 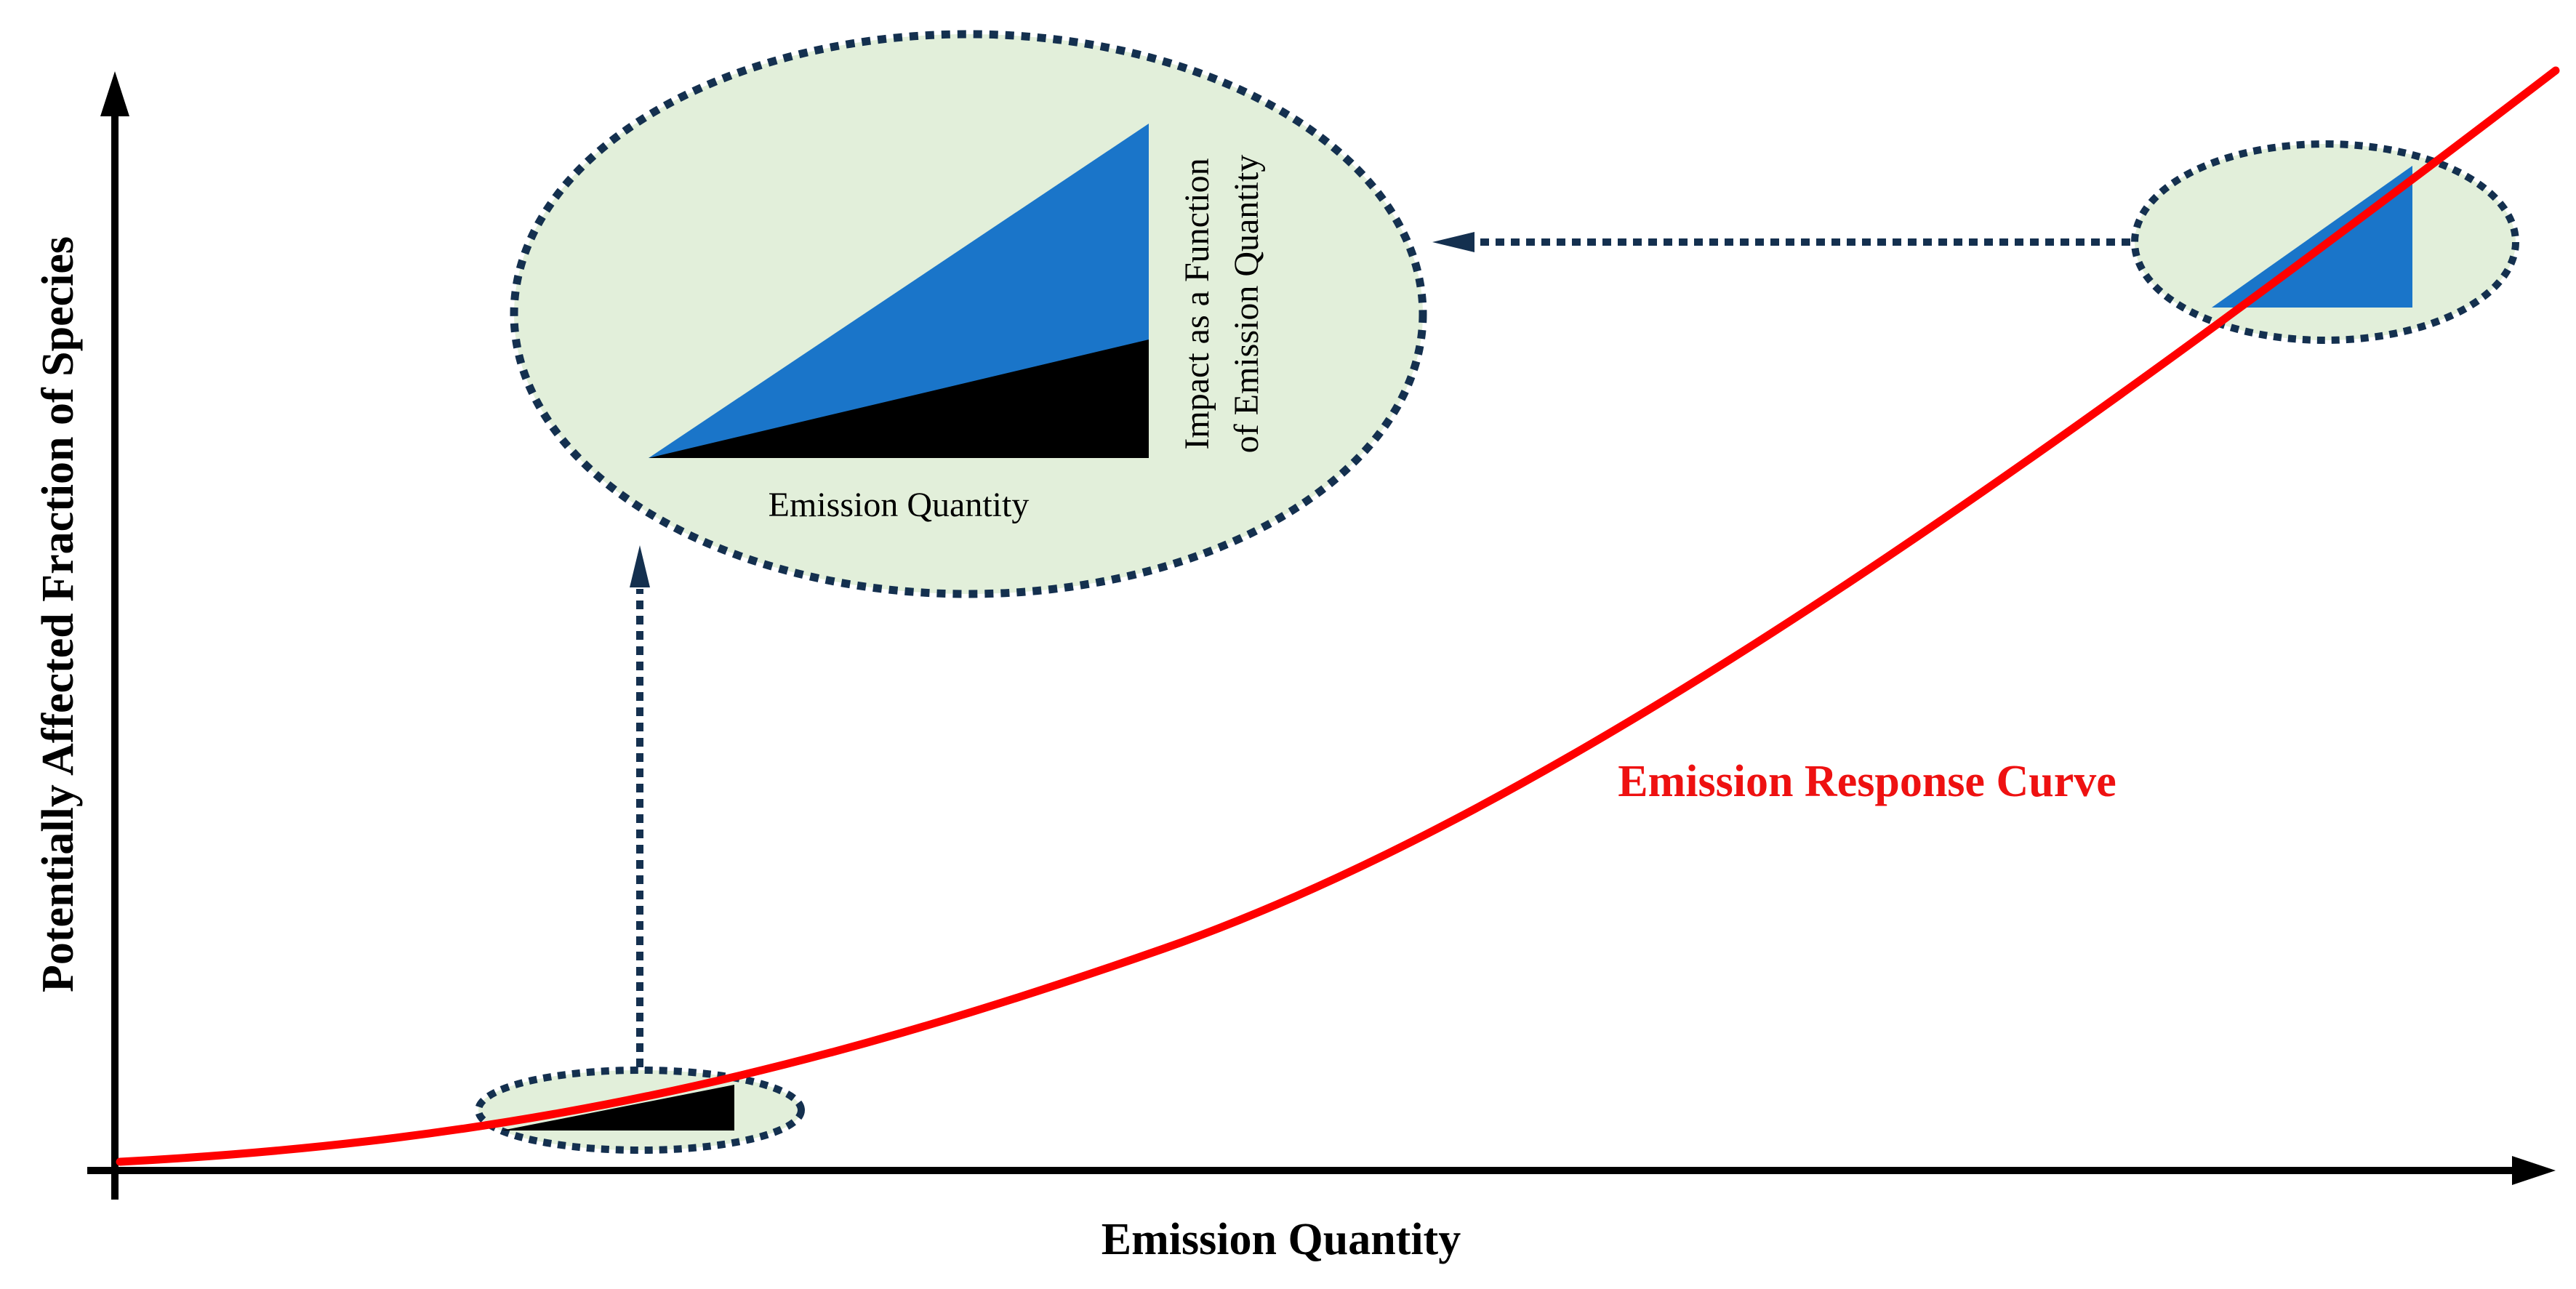 I want to click on inset-x-label: Emission Quantity, so click(x=899, y=505).